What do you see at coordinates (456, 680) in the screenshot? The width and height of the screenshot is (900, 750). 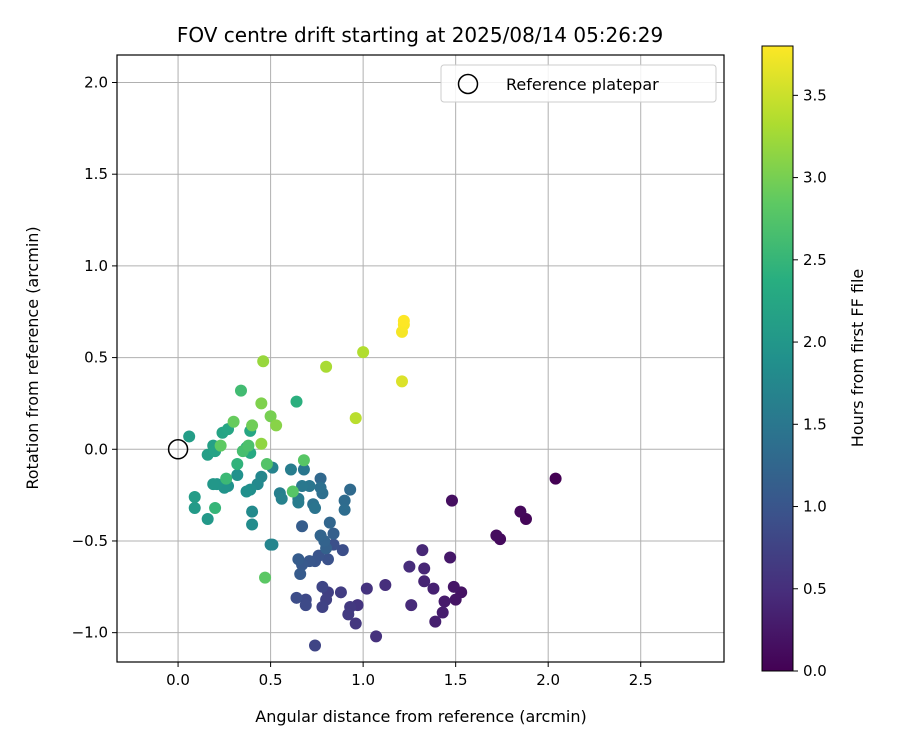 I see `x-tick-label: 1.5` at bounding box center [456, 680].